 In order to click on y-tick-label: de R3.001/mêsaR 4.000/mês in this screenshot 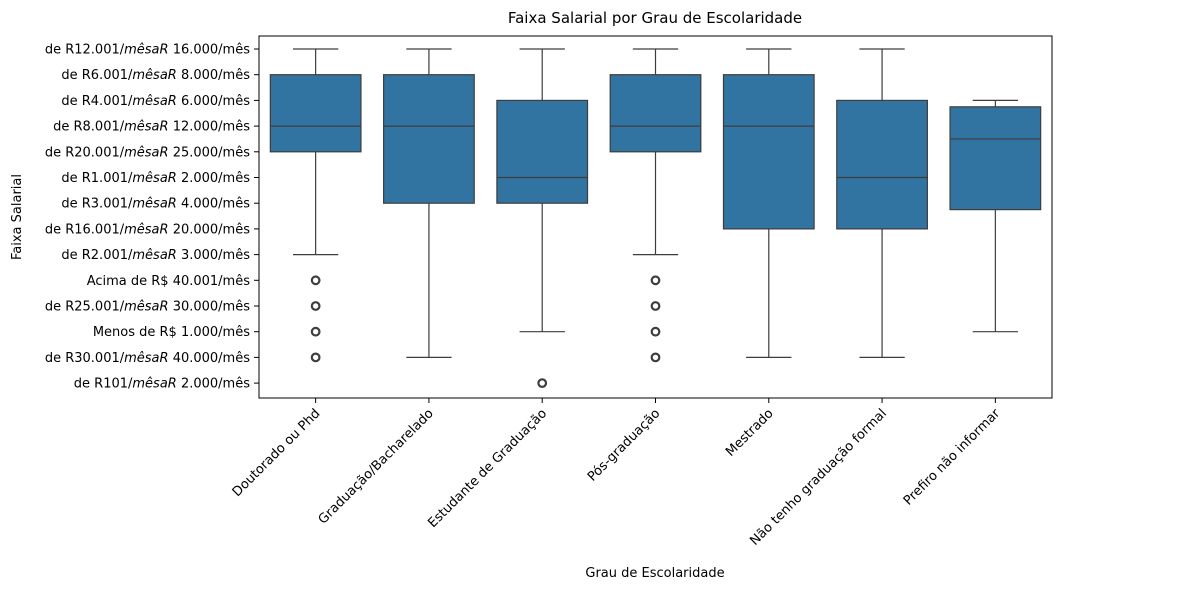, I will do `click(155, 204)`.